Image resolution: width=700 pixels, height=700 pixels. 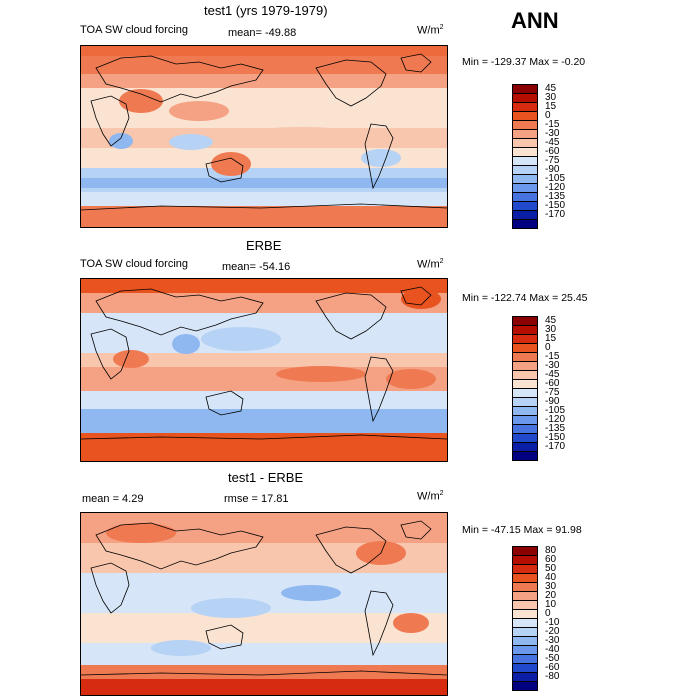 I want to click on panel1-colorbar-tick: -105, so click(x=555, y=178).